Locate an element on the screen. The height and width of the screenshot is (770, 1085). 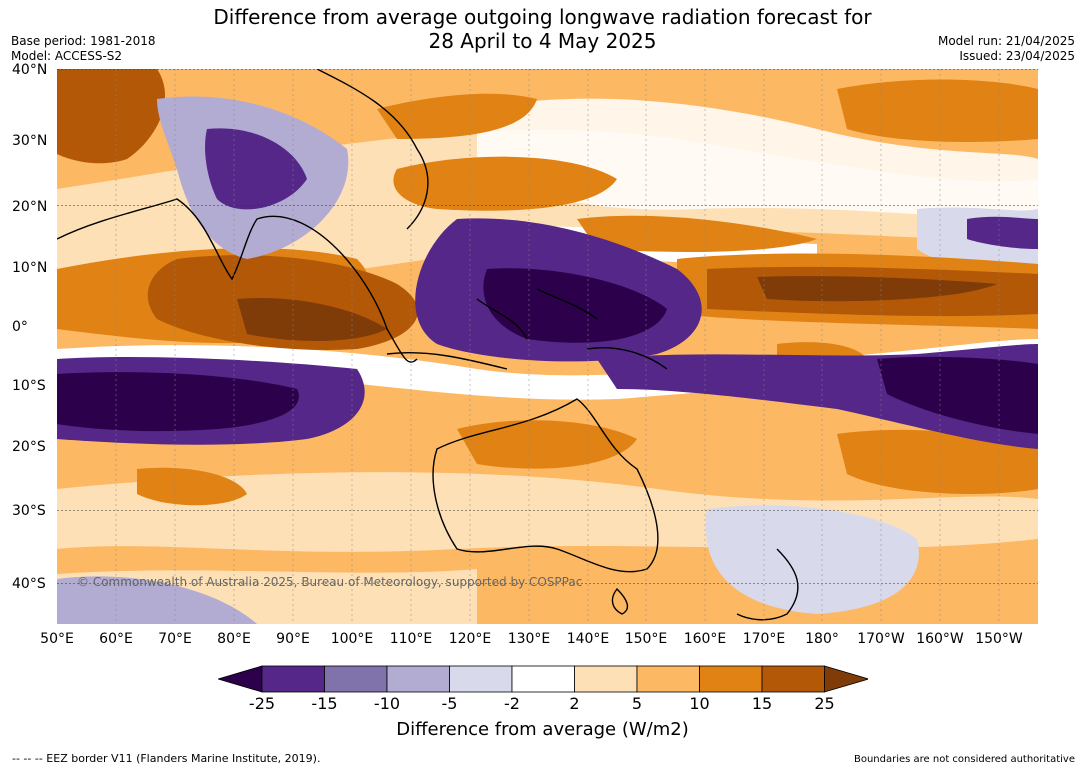
longitude-label: 150°W is located at coordinates (999, 639).